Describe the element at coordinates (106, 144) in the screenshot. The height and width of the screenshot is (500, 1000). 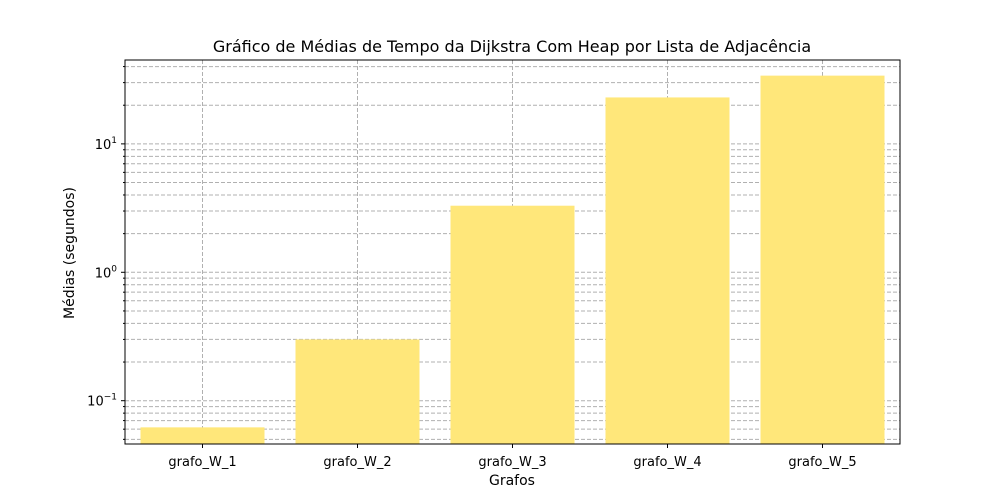
I see `y-tick-label: 10¹` at that location.